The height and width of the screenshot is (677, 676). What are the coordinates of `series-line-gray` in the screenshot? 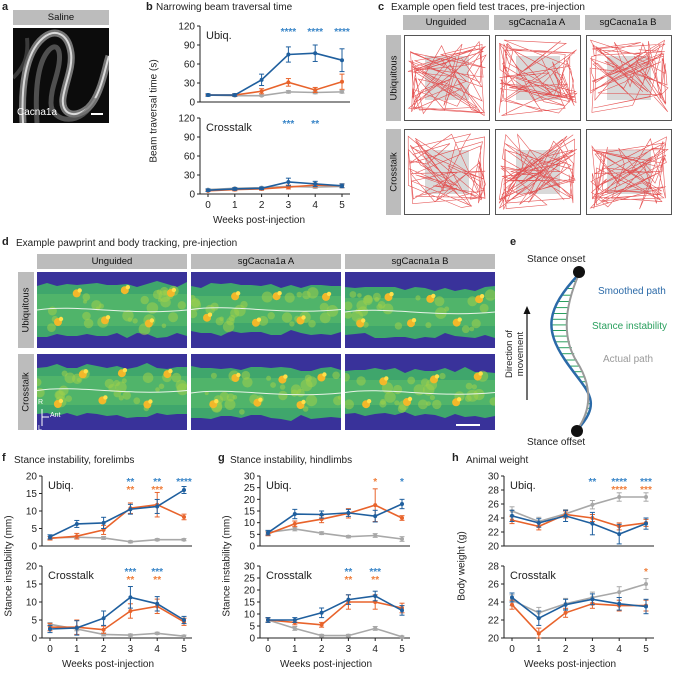 It's located at (579, 598).